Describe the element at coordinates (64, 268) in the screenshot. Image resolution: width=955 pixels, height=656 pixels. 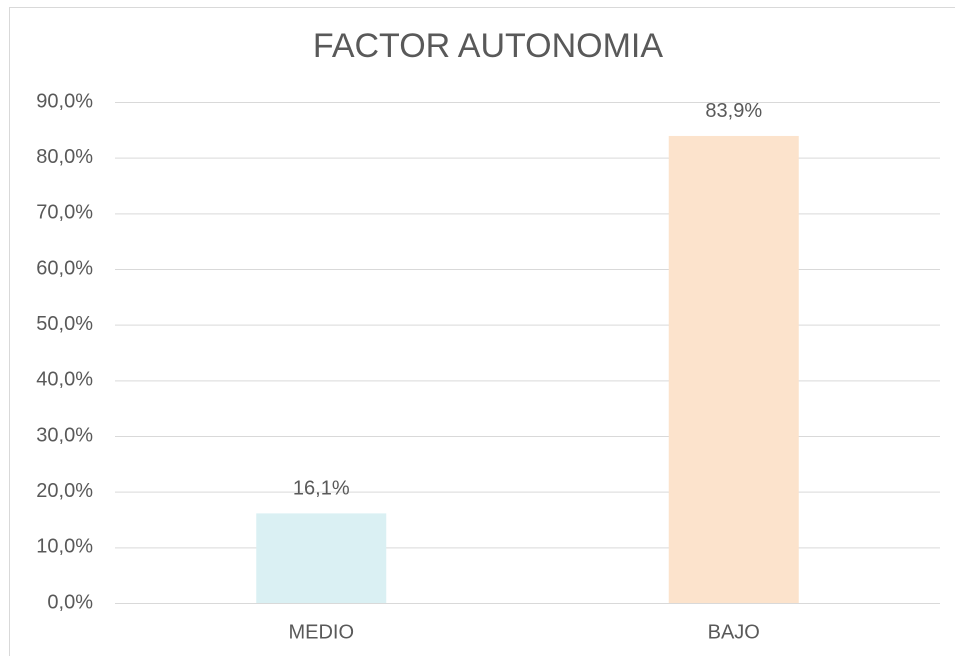
I see `y-tick-label: 60,0%` at that location.